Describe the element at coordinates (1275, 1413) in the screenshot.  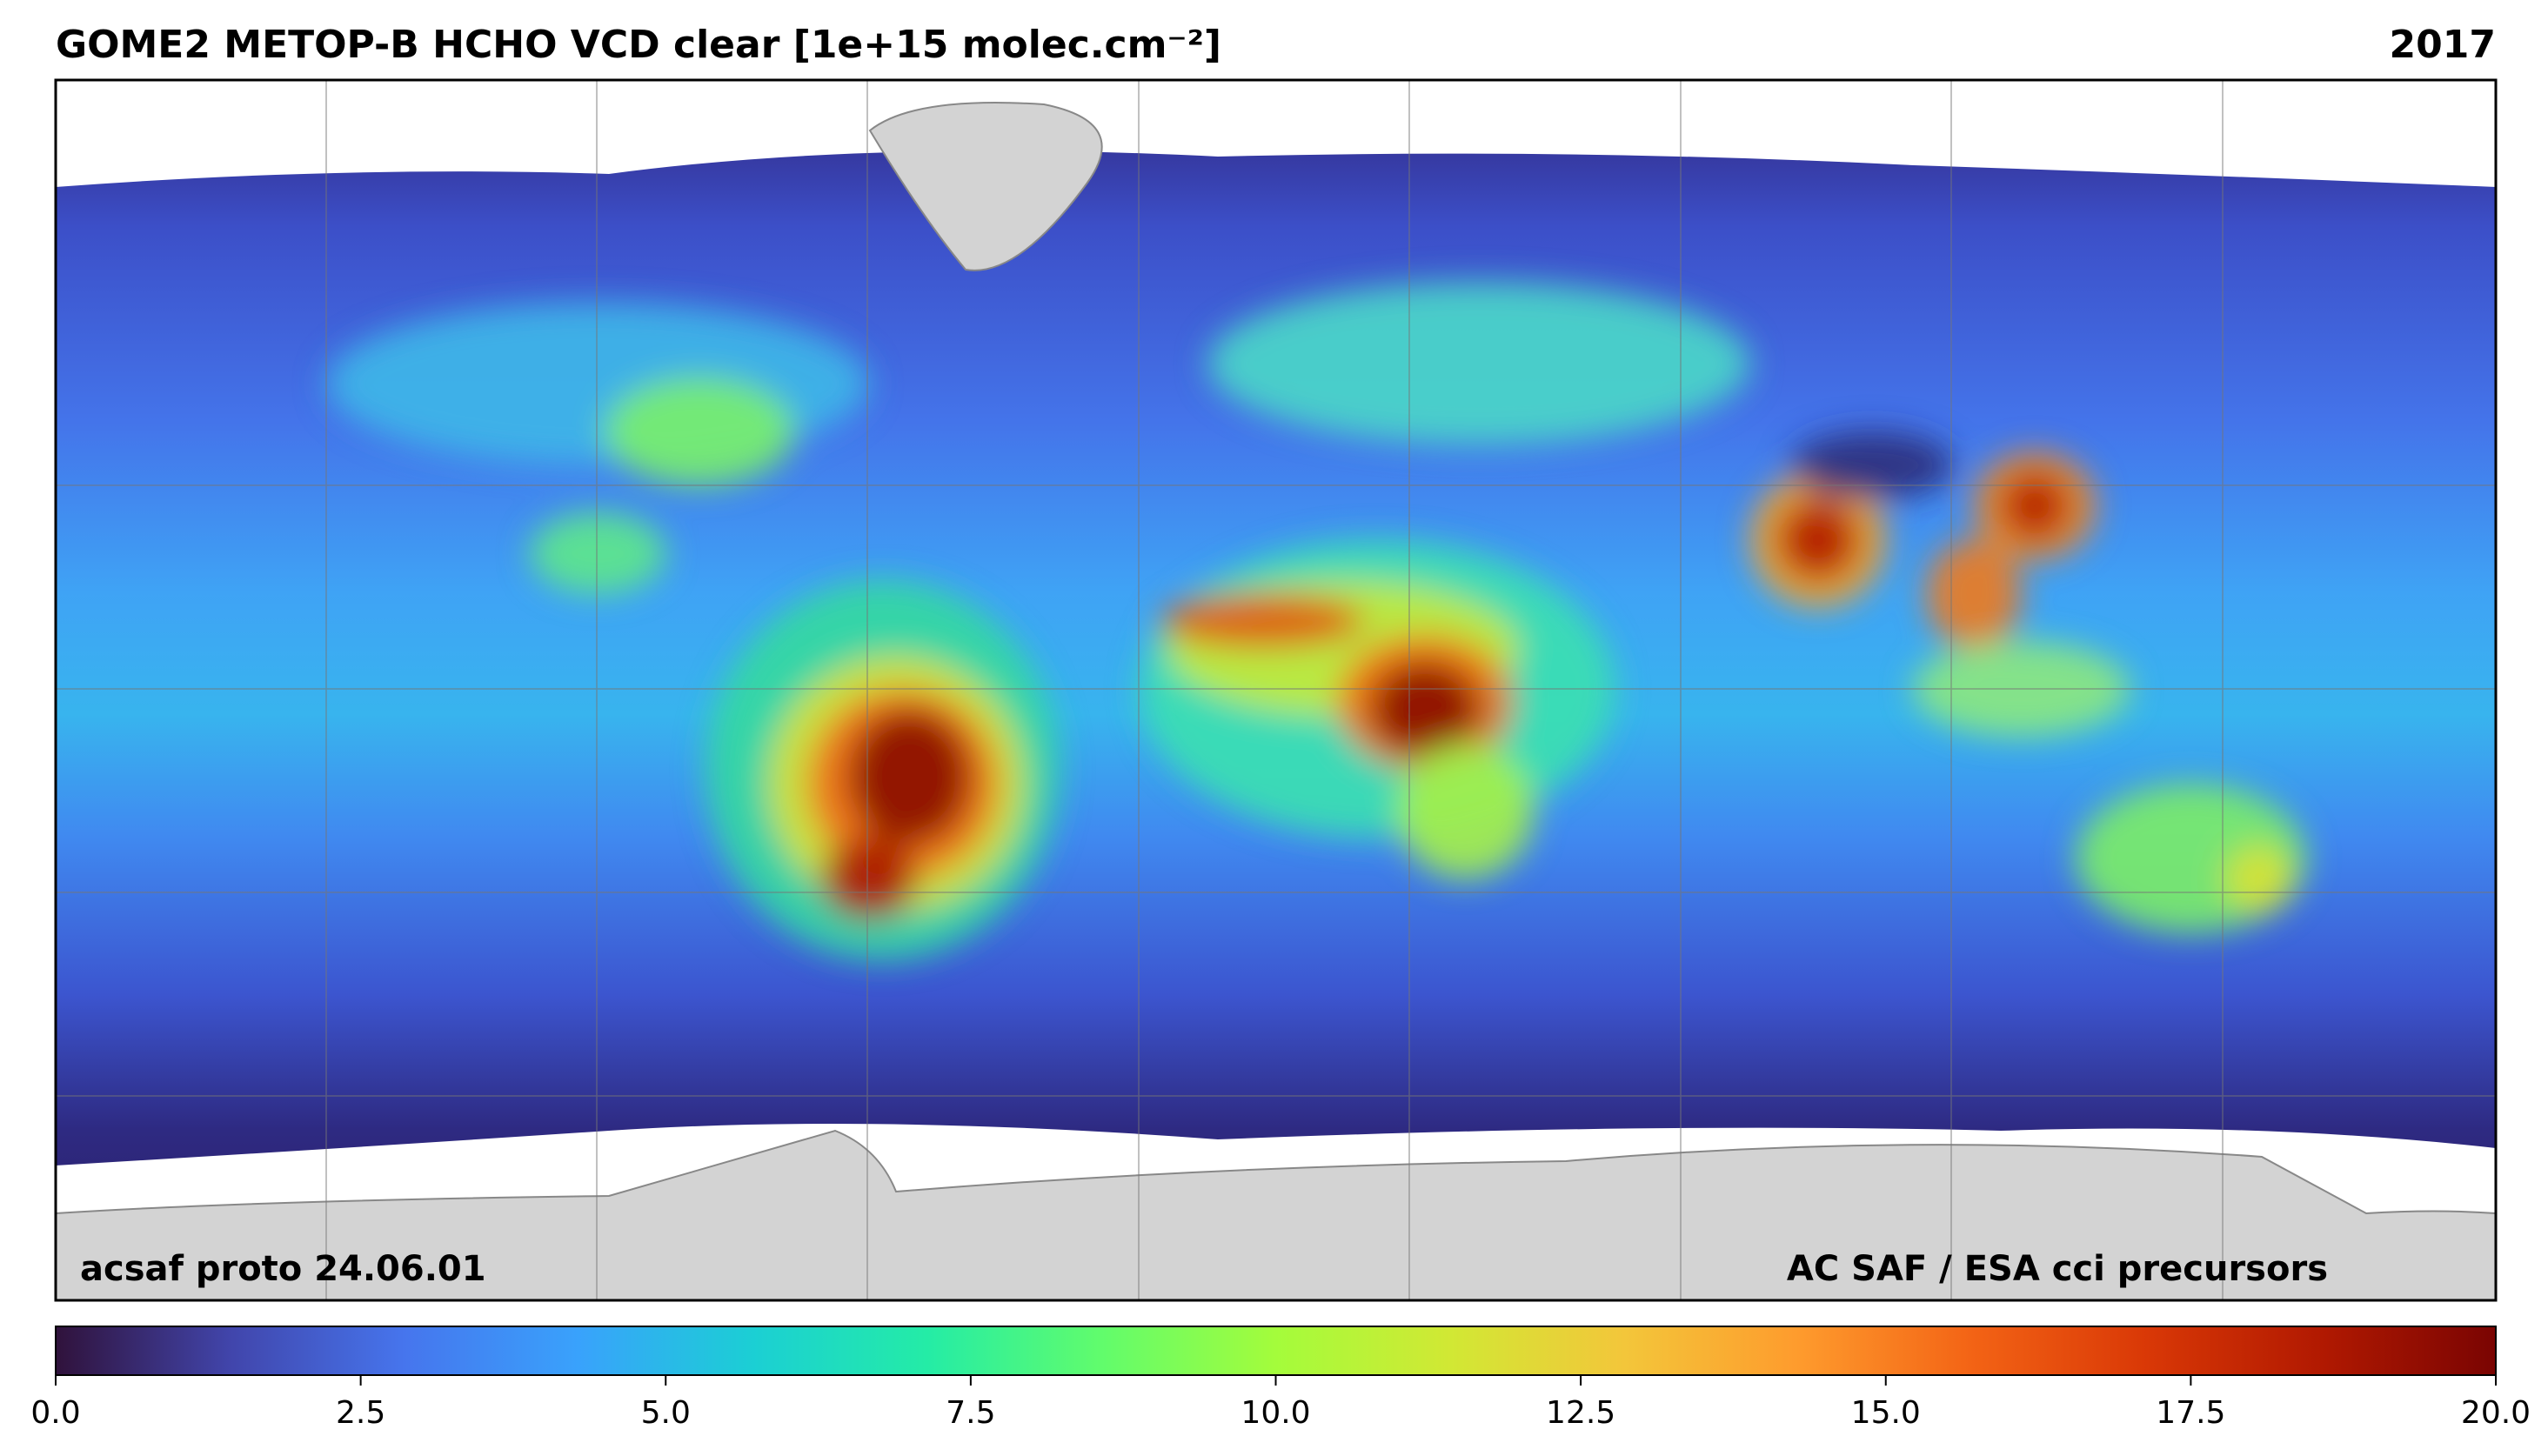
I see `tick-label: 10.0` at that location.